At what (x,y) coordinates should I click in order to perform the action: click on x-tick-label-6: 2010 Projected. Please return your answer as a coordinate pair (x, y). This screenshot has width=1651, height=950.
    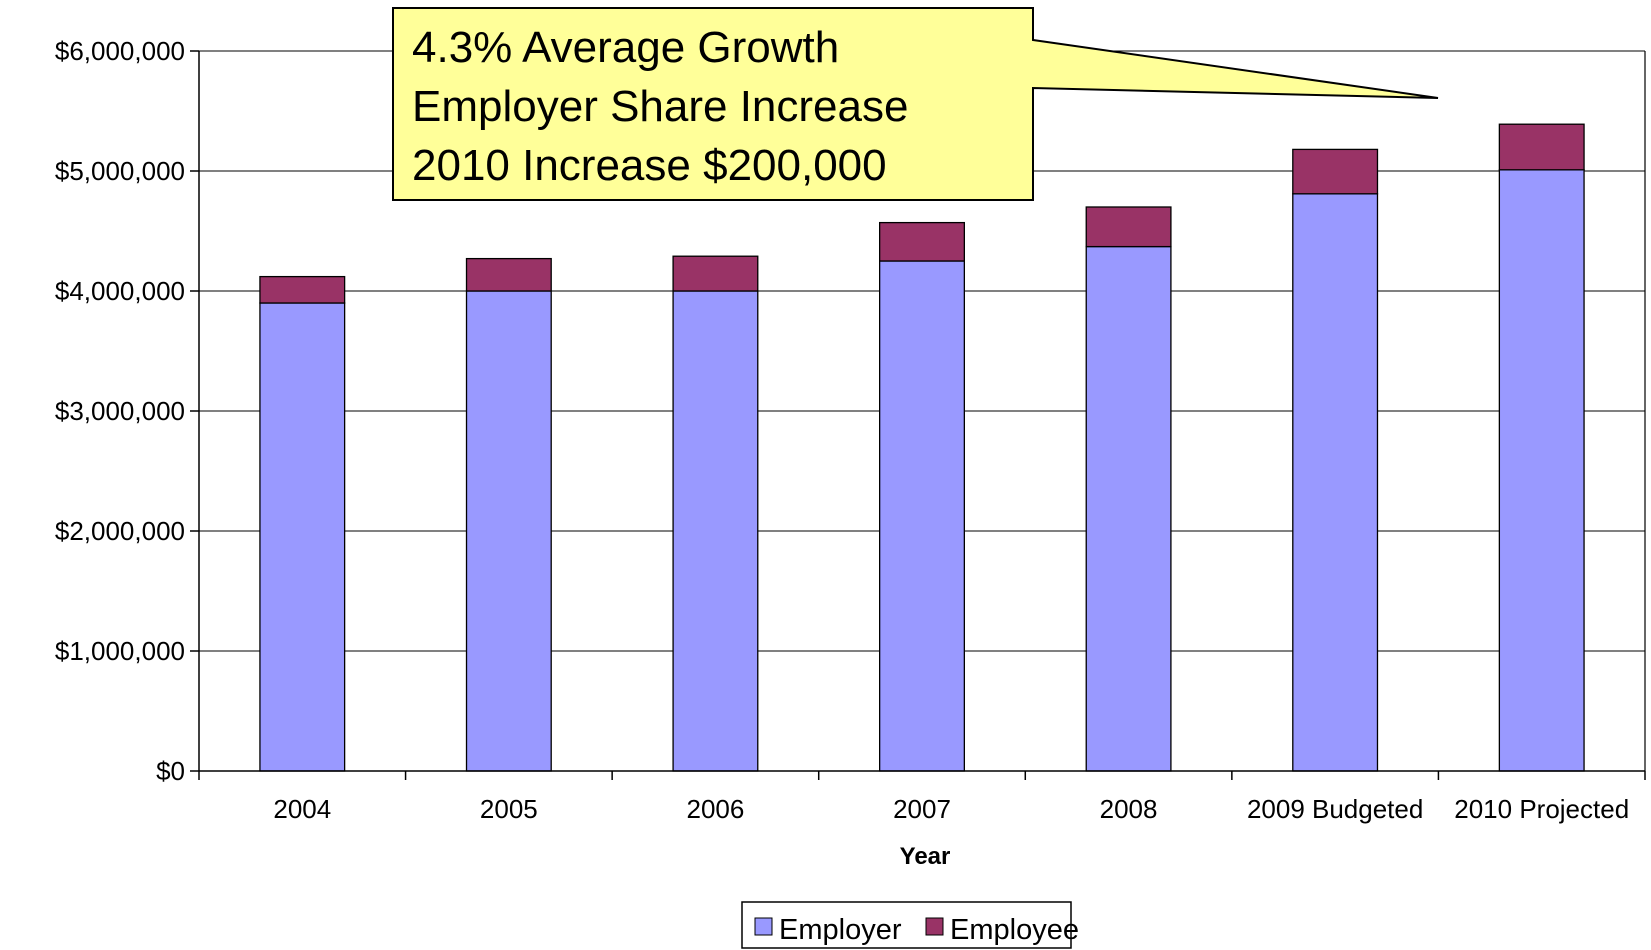
    Looking at the image, I should click on (1541, 809).